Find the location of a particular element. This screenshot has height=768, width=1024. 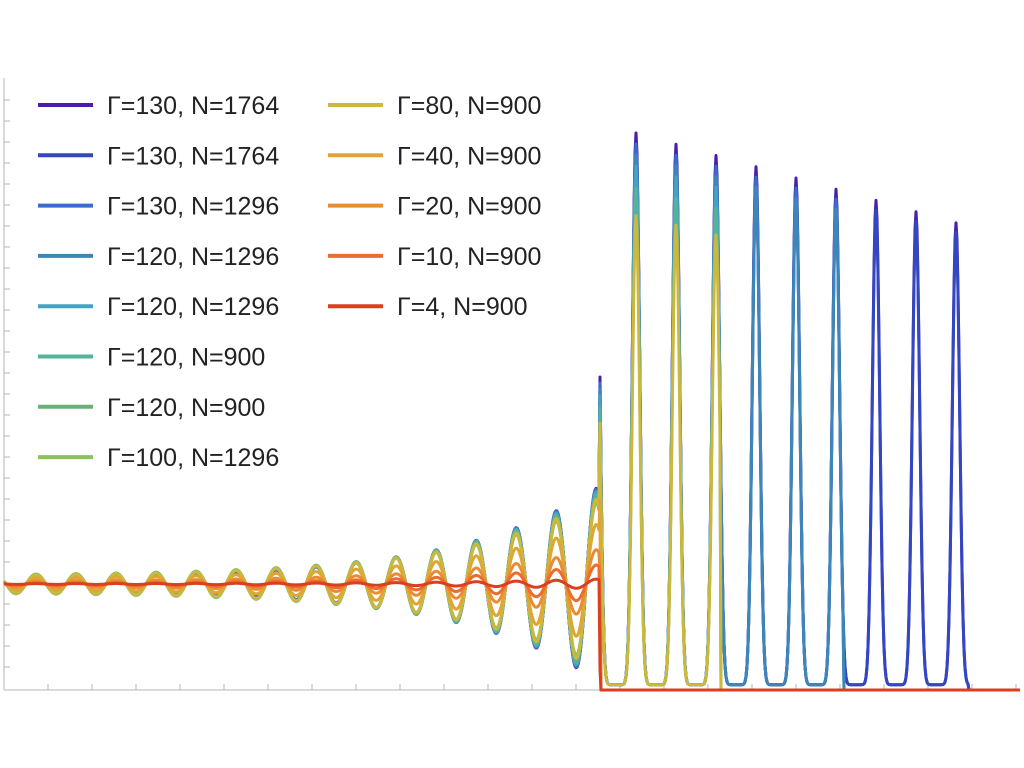

legend-item: Γ=130, N=1296 is located at coordinates (158, 207).